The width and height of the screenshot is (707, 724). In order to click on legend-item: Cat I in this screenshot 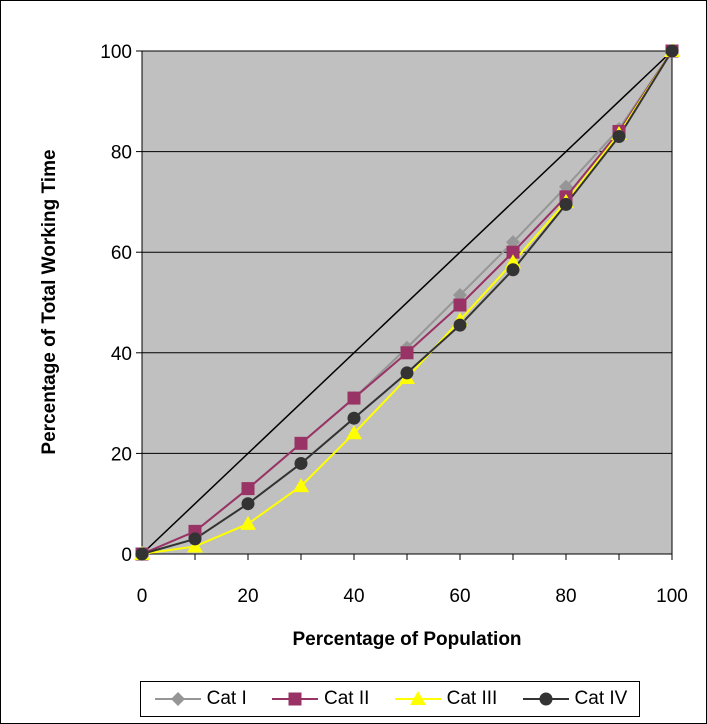, I will do `click(200, 699)`.